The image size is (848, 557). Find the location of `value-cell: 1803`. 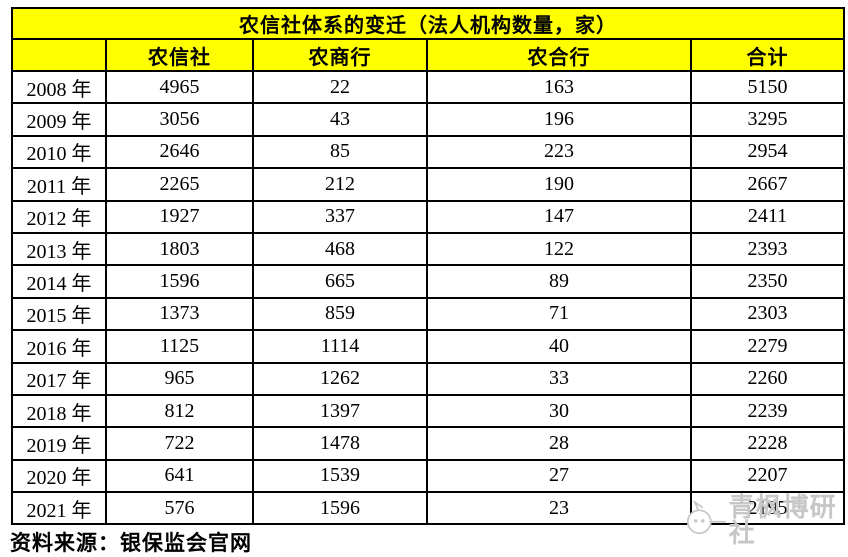

value-cell: 1803 is located at coordinates (179, 249).